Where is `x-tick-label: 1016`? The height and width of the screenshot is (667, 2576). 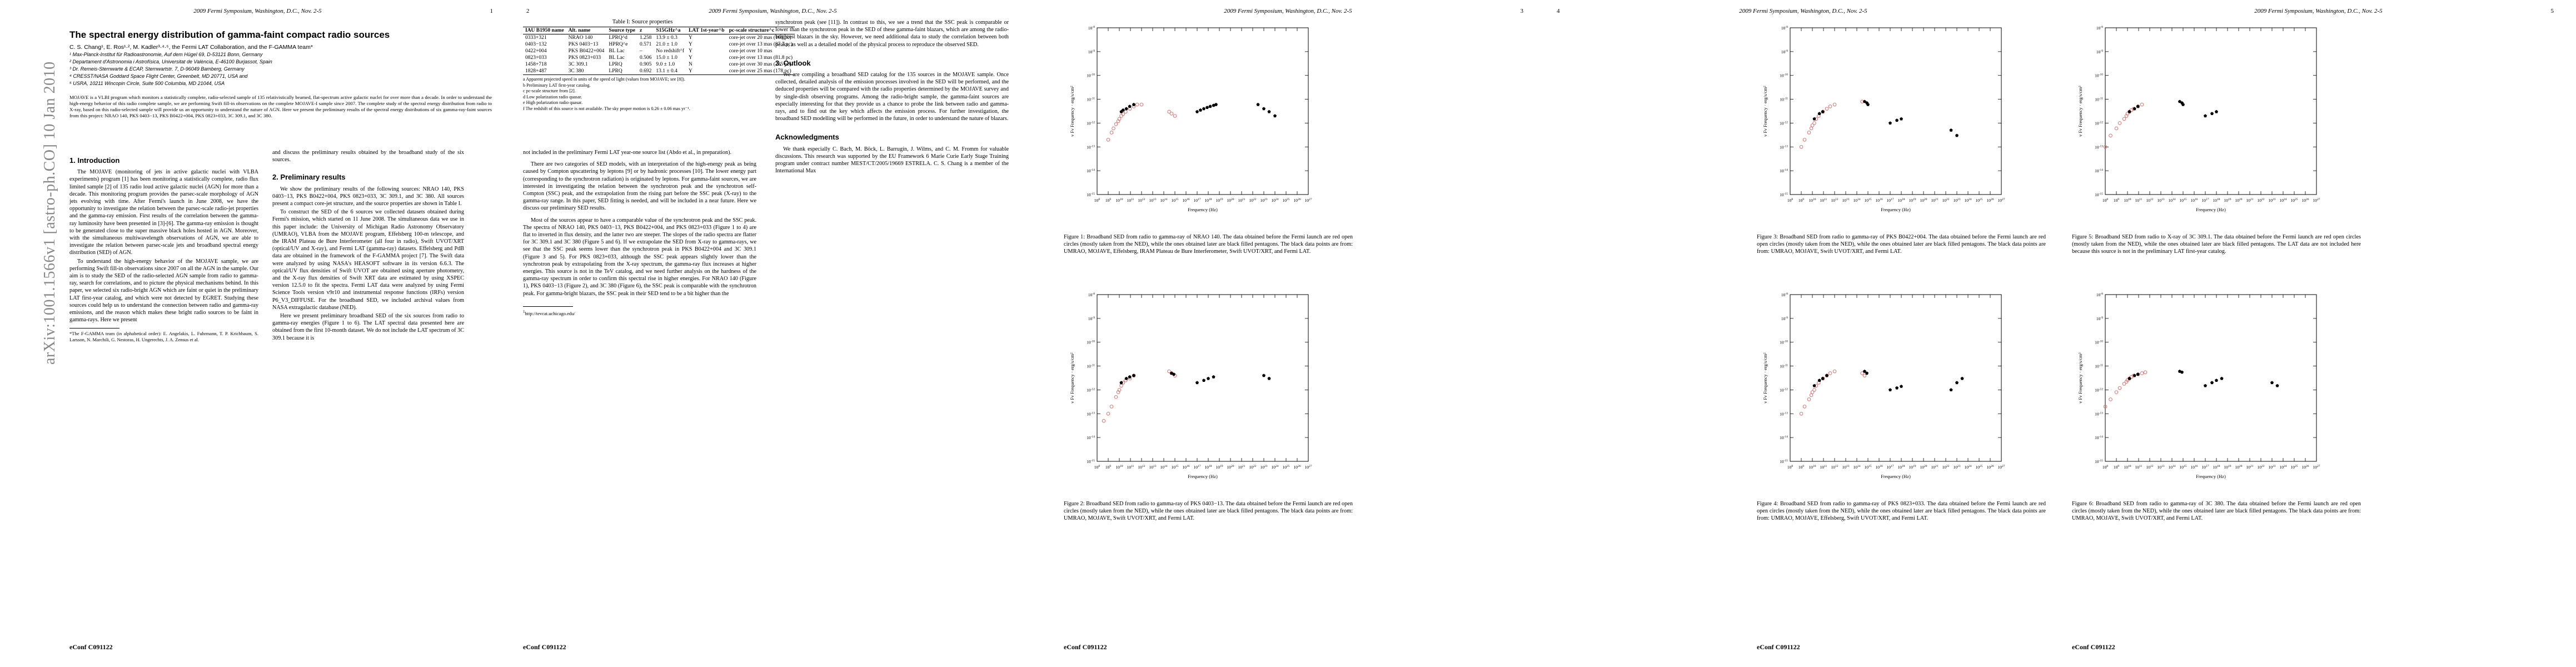
x-tick-label: 1016 is located at coordinates (2194, 200).